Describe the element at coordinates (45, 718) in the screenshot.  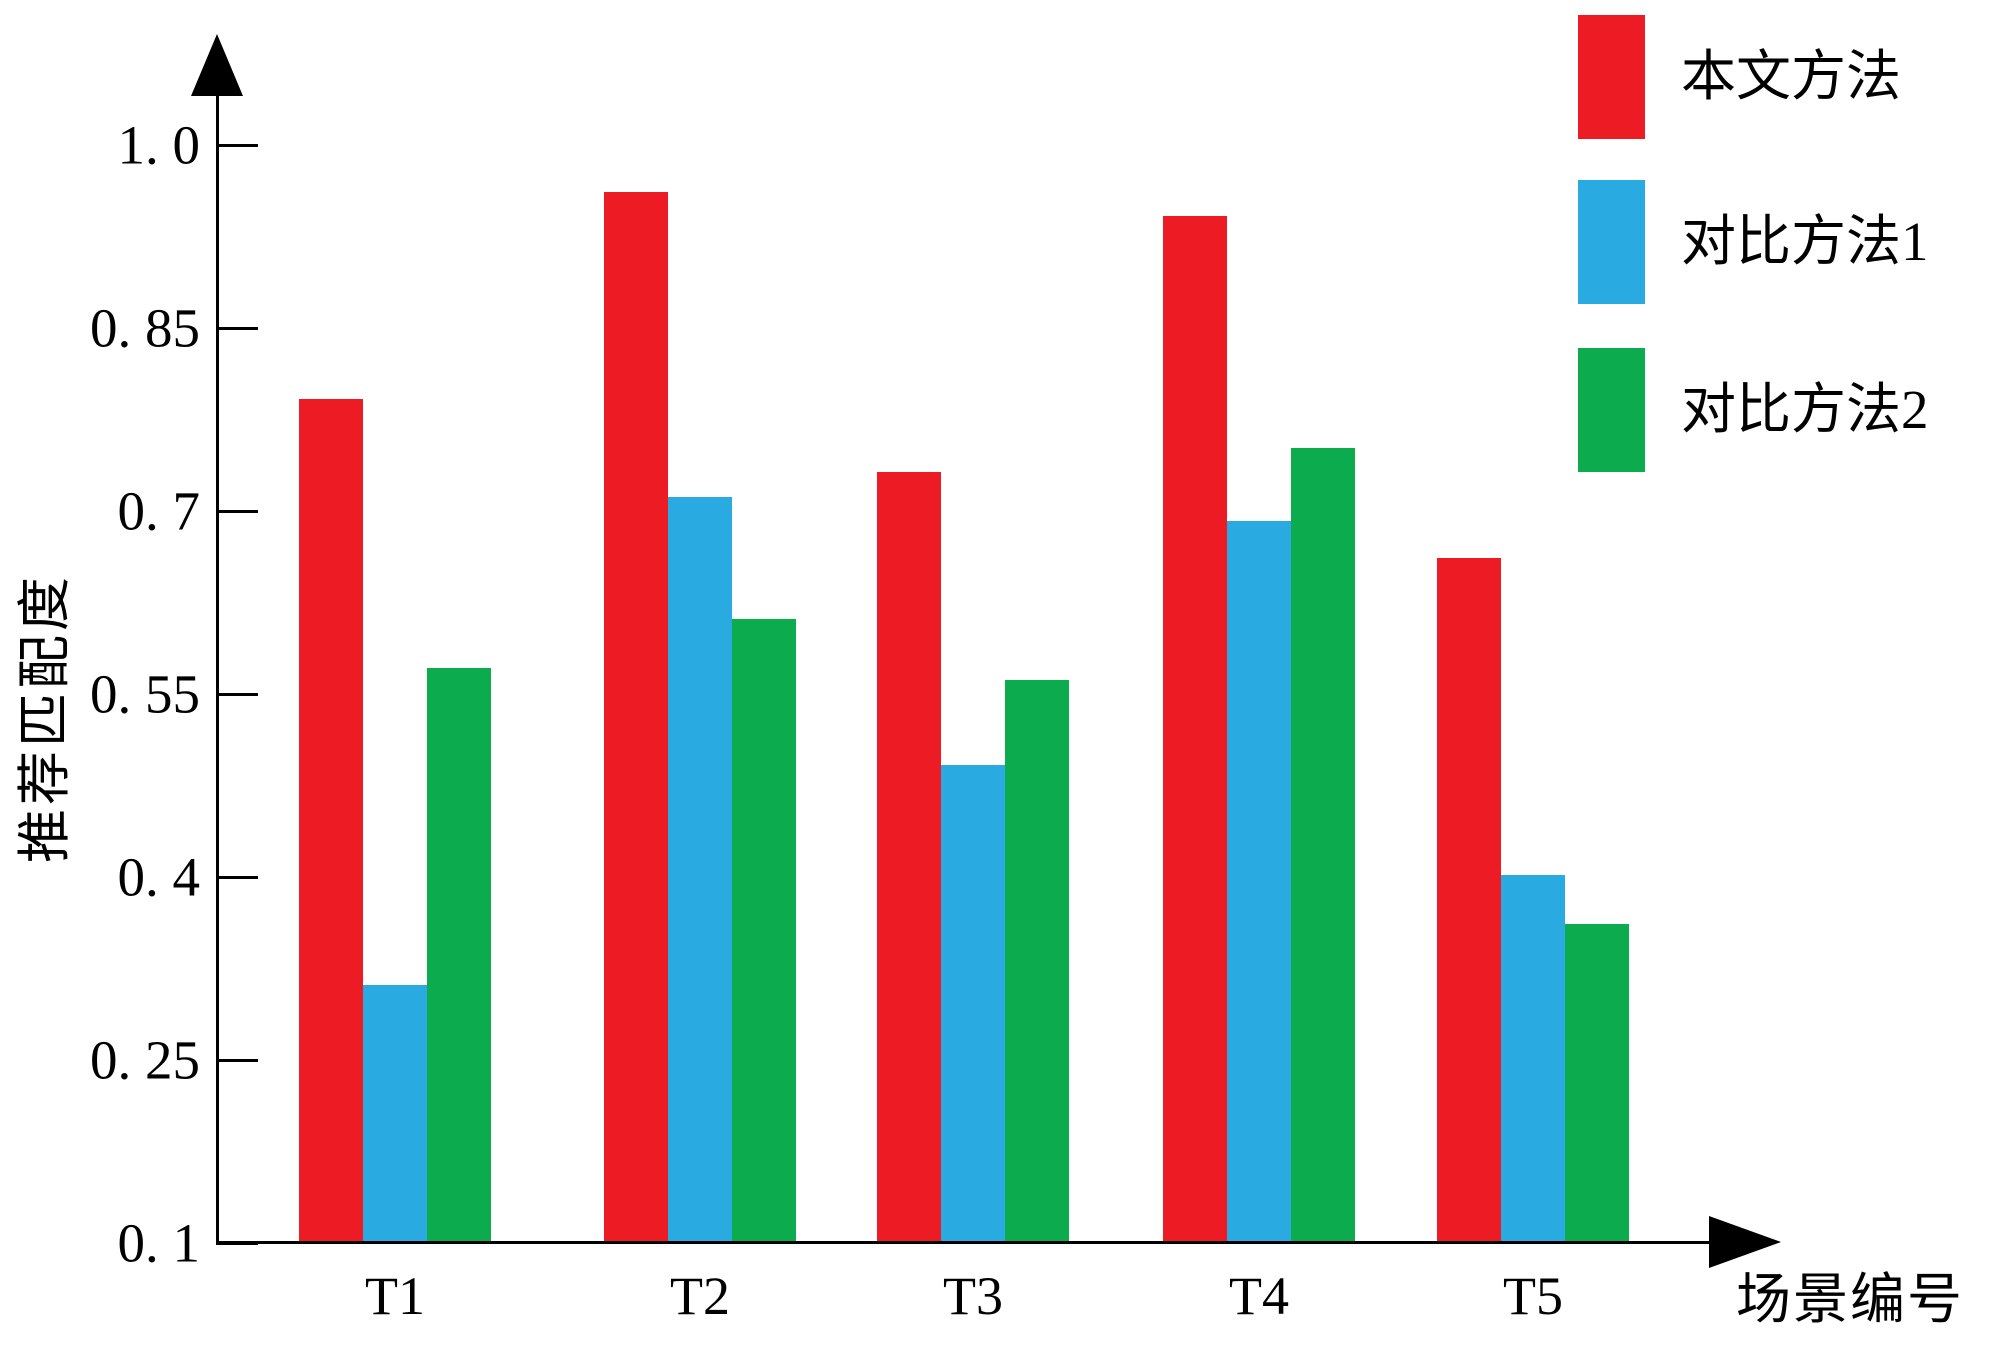
I see `y-axis-title: 推荐匹配度` at that location.